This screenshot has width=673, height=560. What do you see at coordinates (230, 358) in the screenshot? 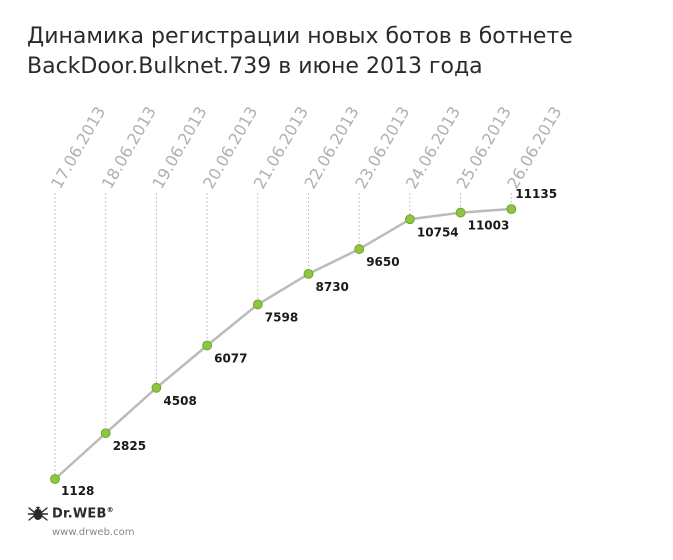
I see `data-label: 6077` at bounding box center [230, 358].